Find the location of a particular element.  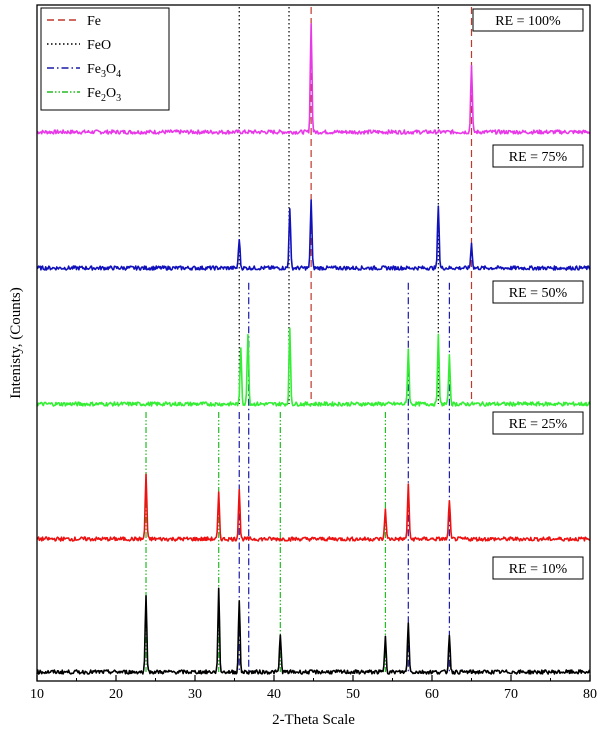

y-axis-label: Intenisty, (Counts) is located at coordinates (16, 343).